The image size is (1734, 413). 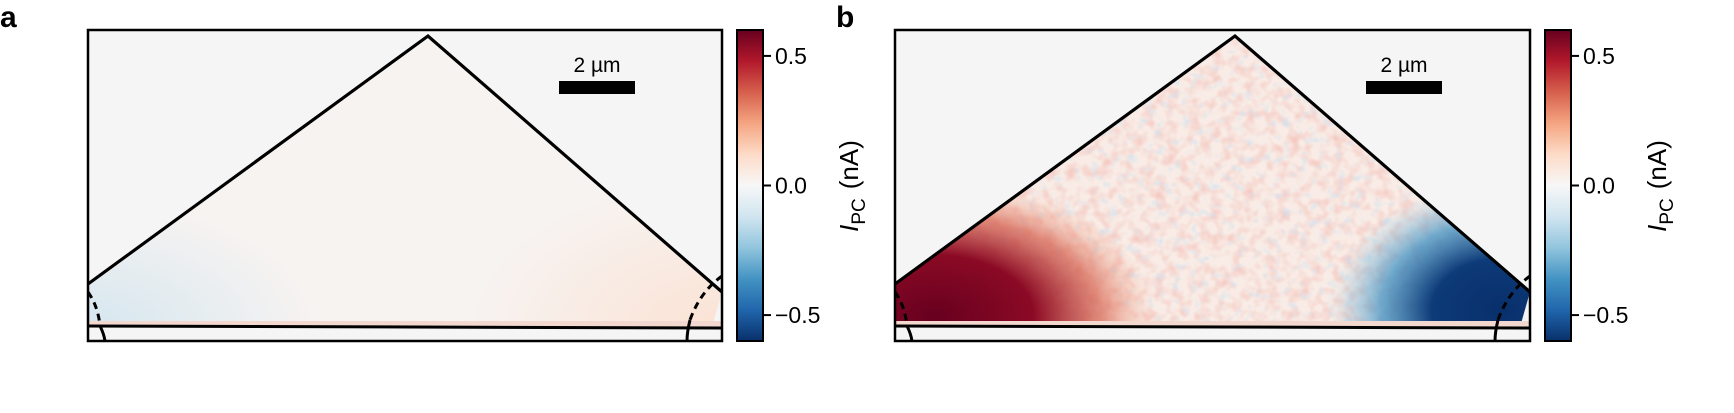 What do you see at coordinates (1212, 327) in the screenshot?
I see `panel-b-flake-bottom-edge` at bounding box center [1212, 327].